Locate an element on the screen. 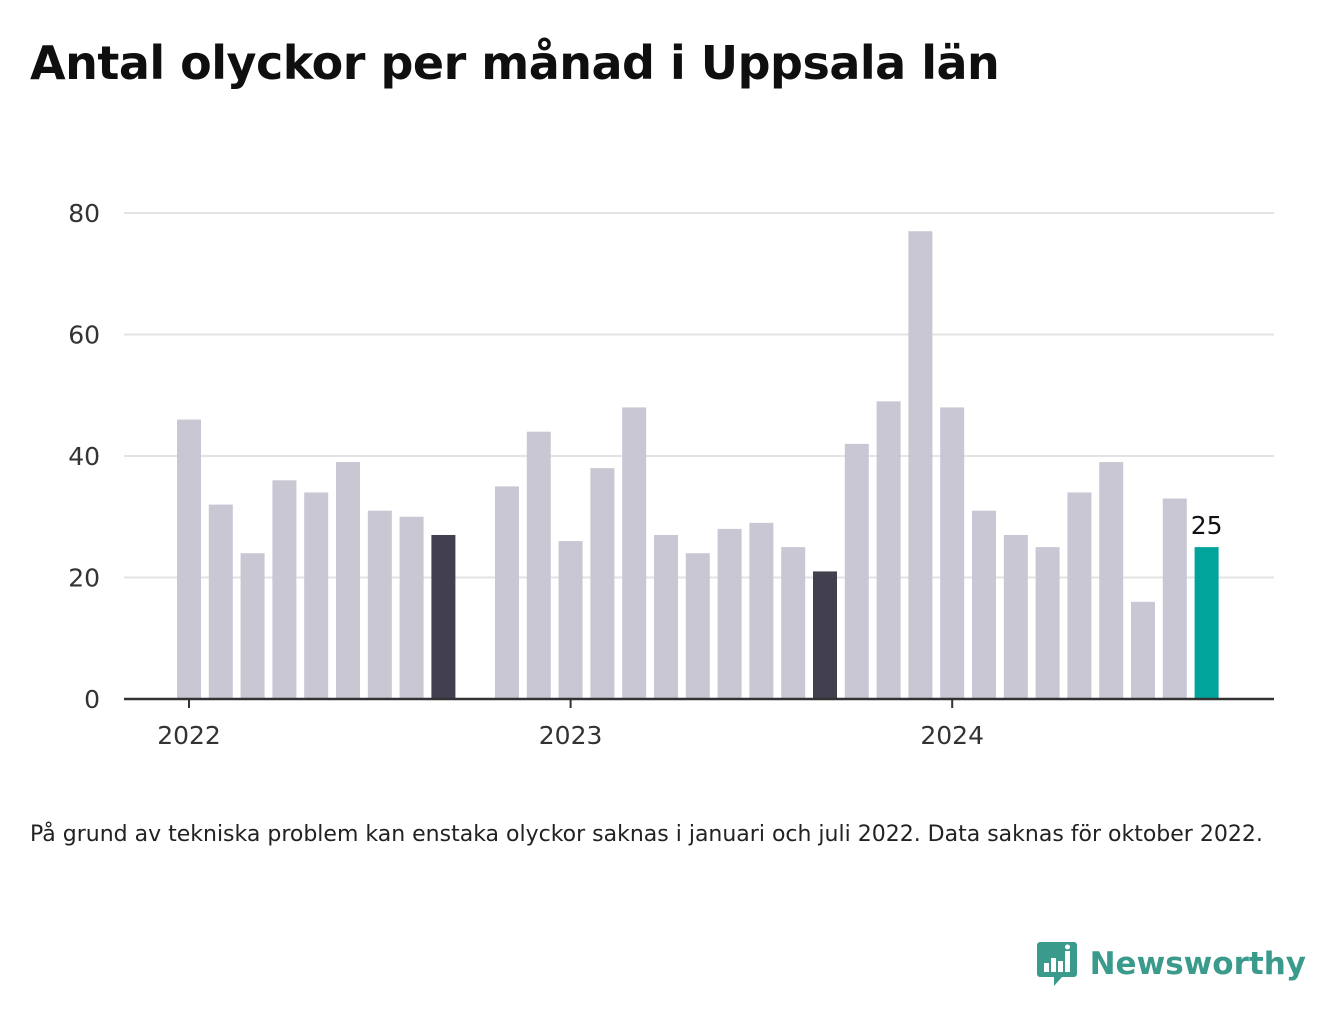 The width and height of the screenshot is (1340, 1020). chart-title: Antal olyckor per månad i Uppsala län is located at coordinates (515, 63).